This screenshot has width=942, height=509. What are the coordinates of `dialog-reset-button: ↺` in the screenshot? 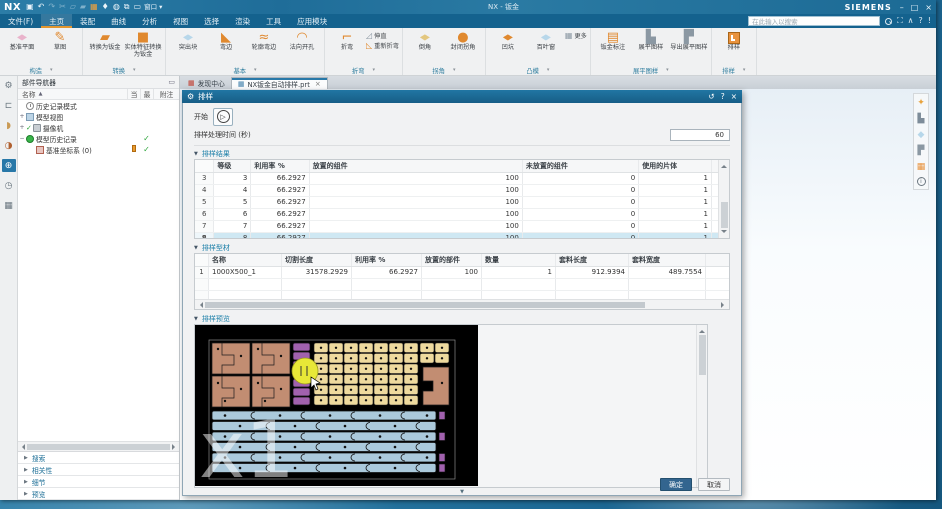 It's located at (711, 96).